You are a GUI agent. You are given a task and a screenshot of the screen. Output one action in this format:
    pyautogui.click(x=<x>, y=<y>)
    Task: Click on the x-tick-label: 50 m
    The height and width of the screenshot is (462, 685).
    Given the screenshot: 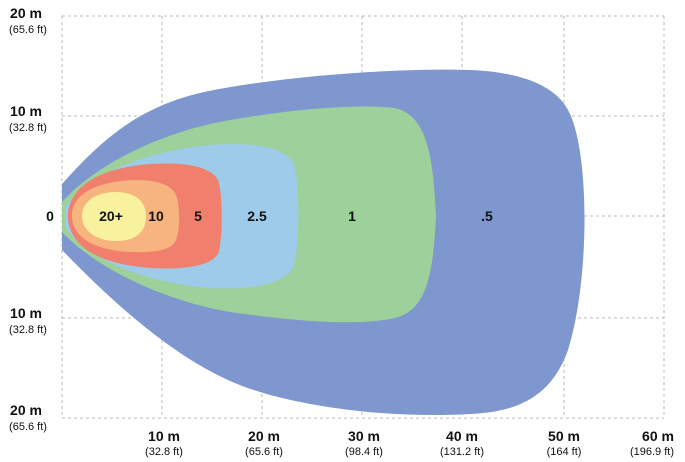 What is the action you would take?
    pyautogui.click(x=564, y=436)
    